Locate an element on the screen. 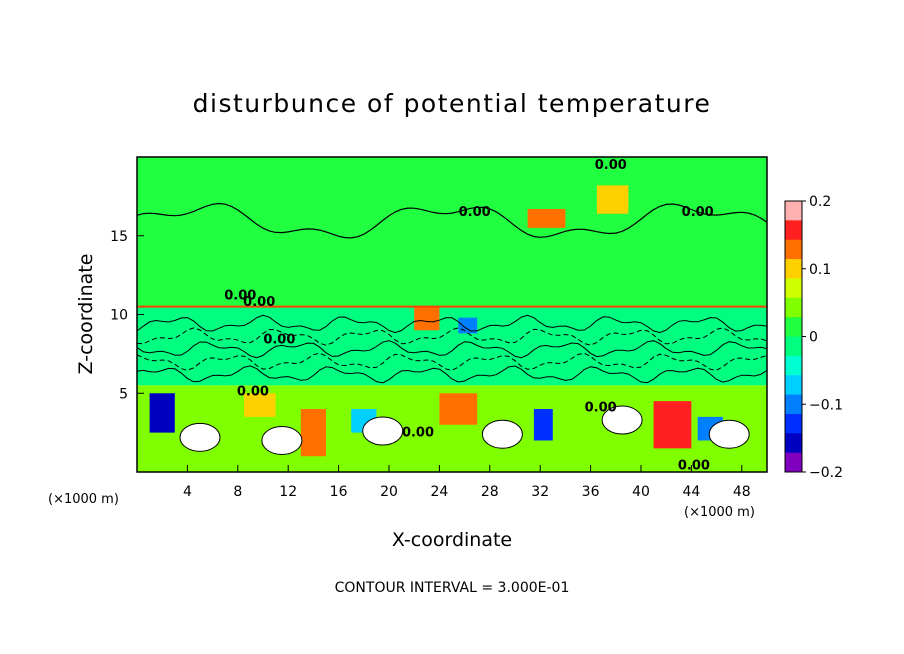 The height and width of the screenshot is (654, 904). y-ticks: 5 10 15 is located at coordinates (127, 315).